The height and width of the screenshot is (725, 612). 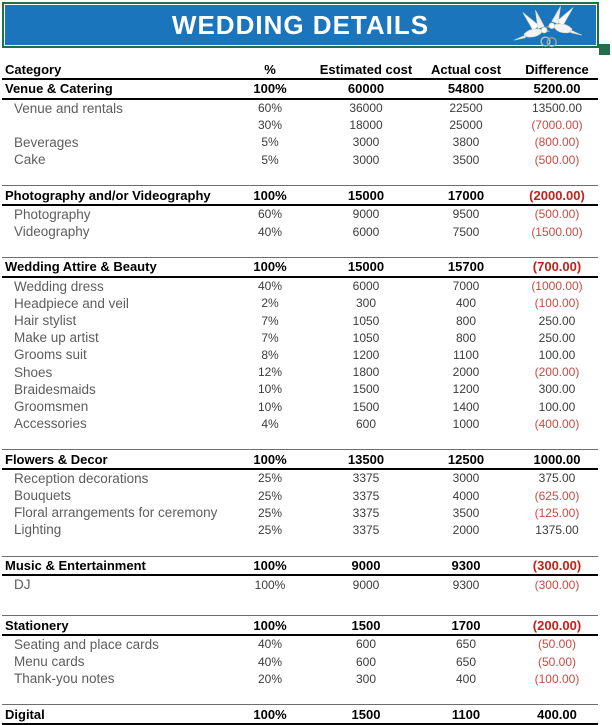 What do you see at coordinates (49, 662) in the screenshot?
I see `category-cell: Menu cards` at bounding box center [49, 662].